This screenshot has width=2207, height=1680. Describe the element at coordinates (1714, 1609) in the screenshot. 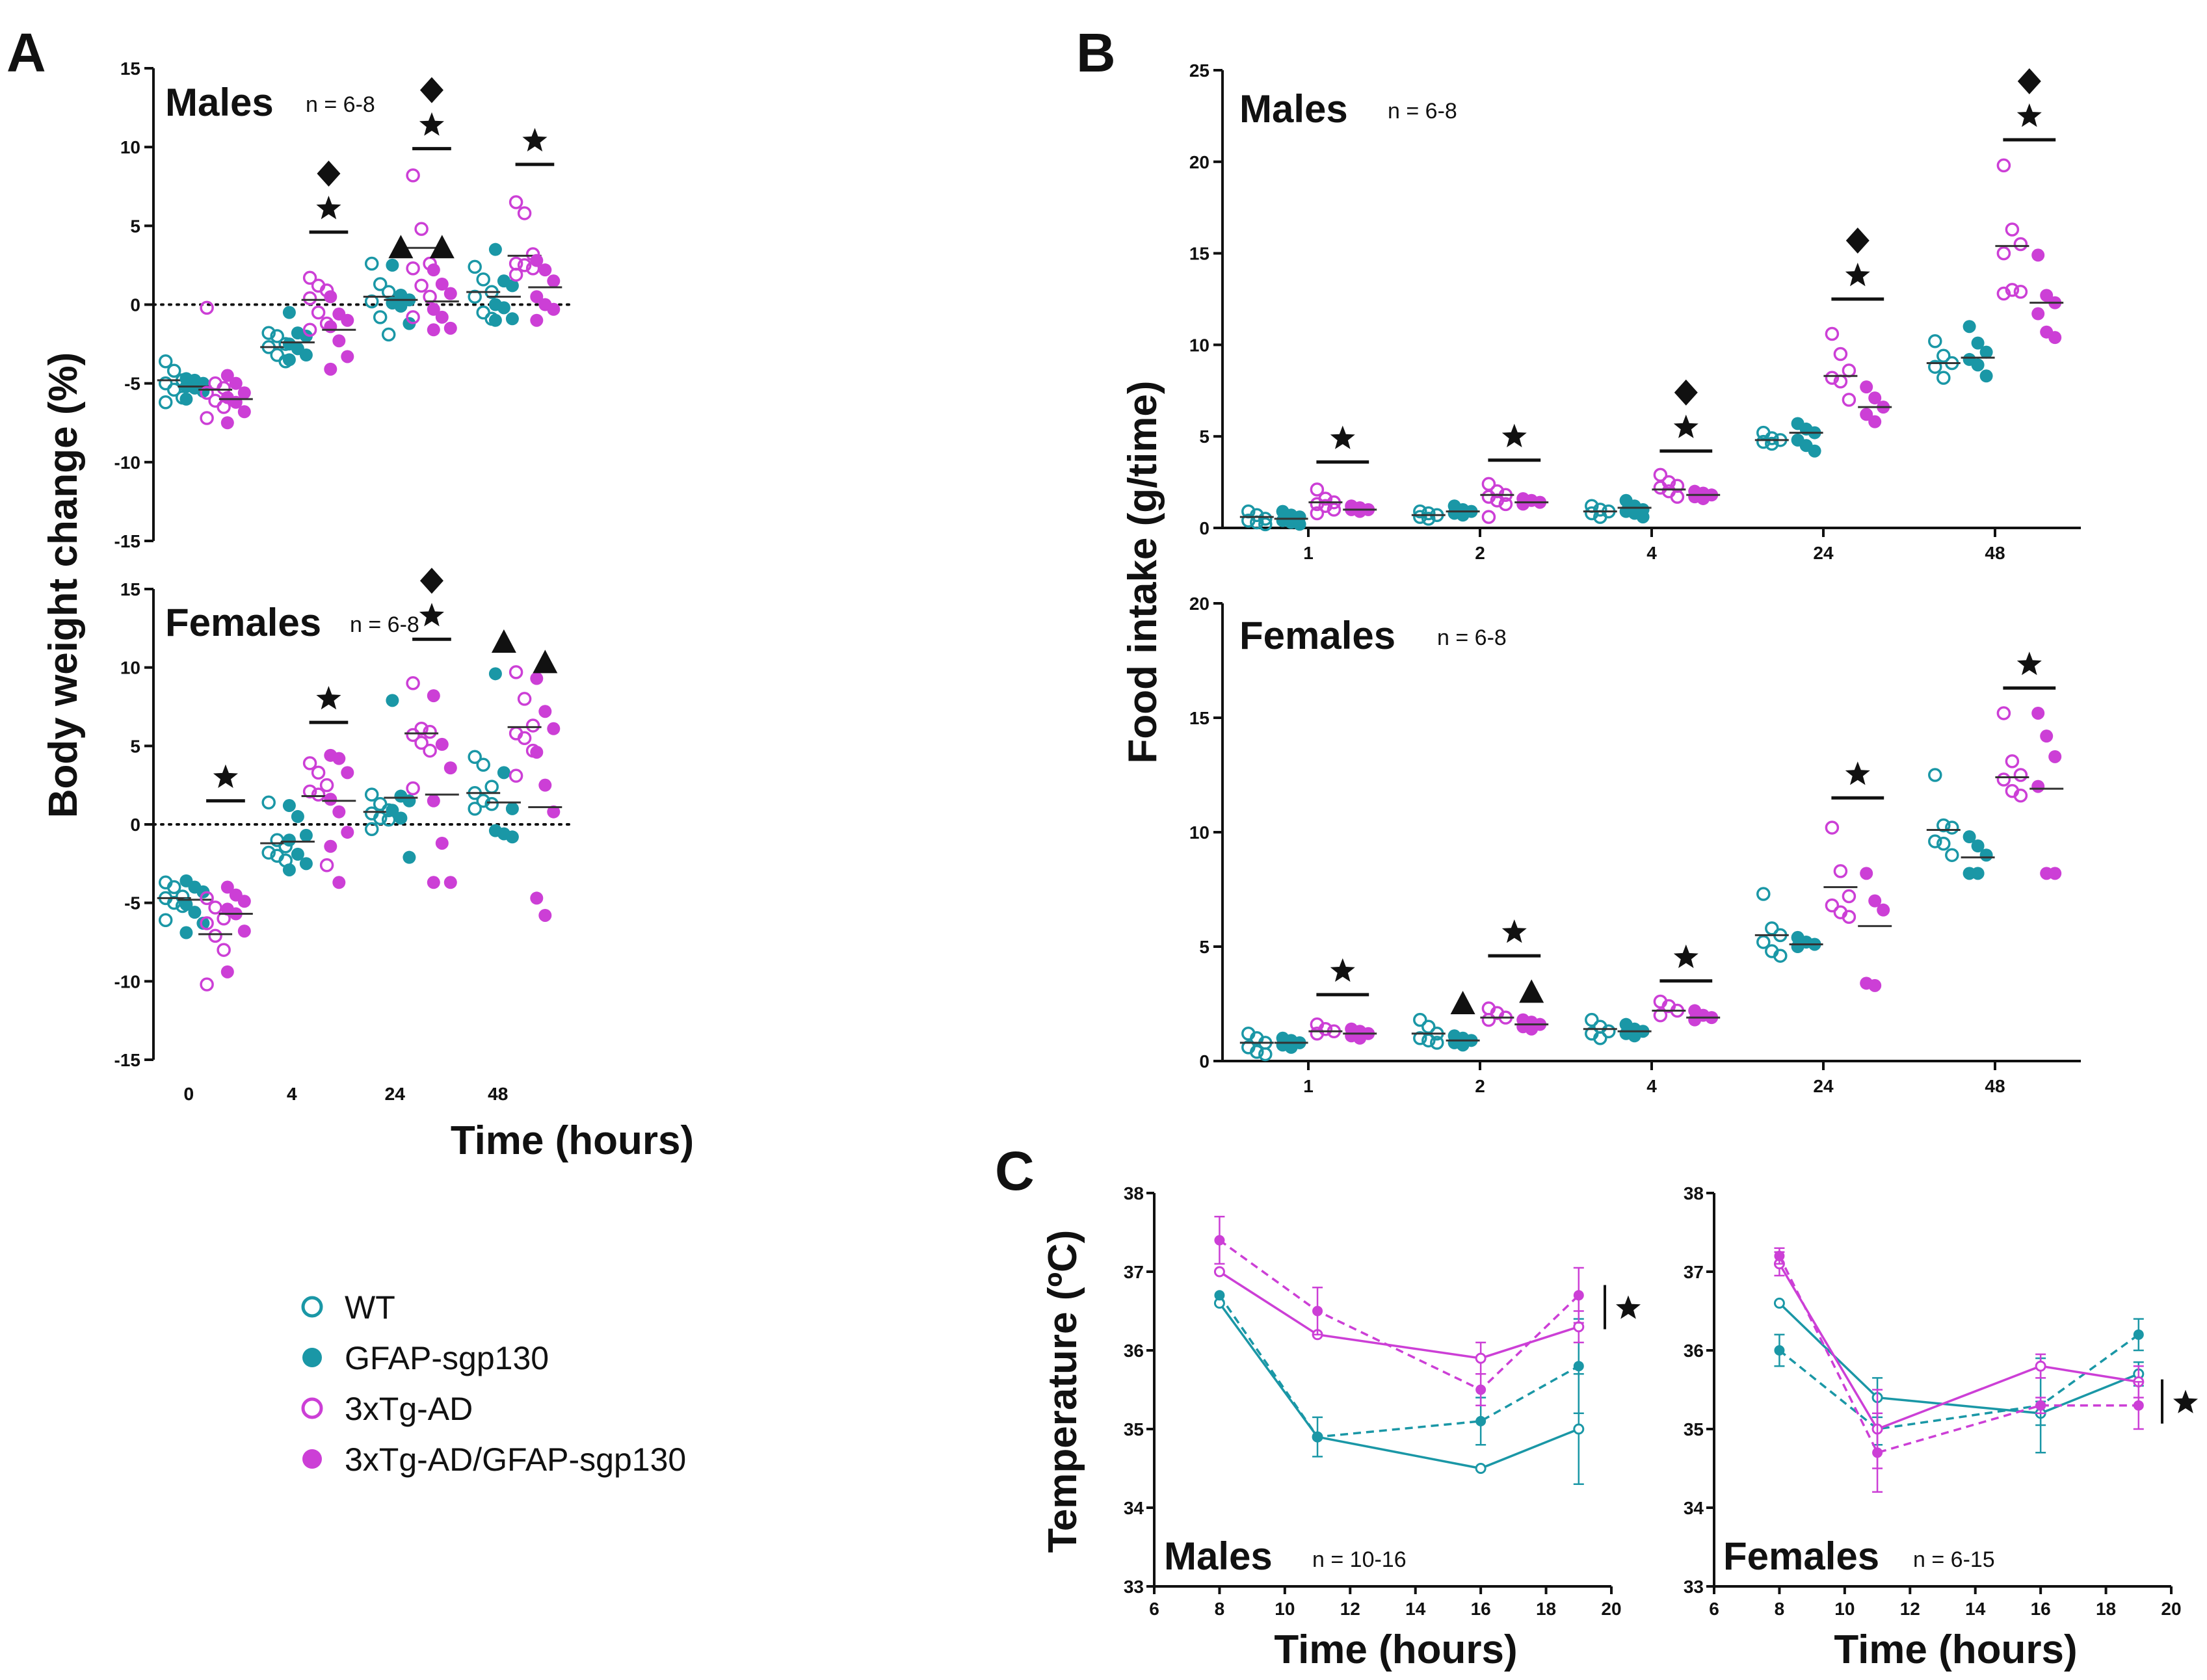

I see `x-tick-label: 6` at that location.